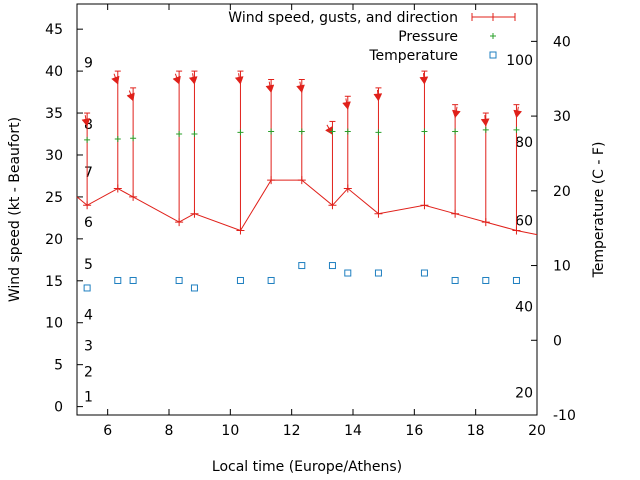  Describe the element at coordinates (493, 36) in the screenshot. I see `legend-swatch-pressure` at that location.